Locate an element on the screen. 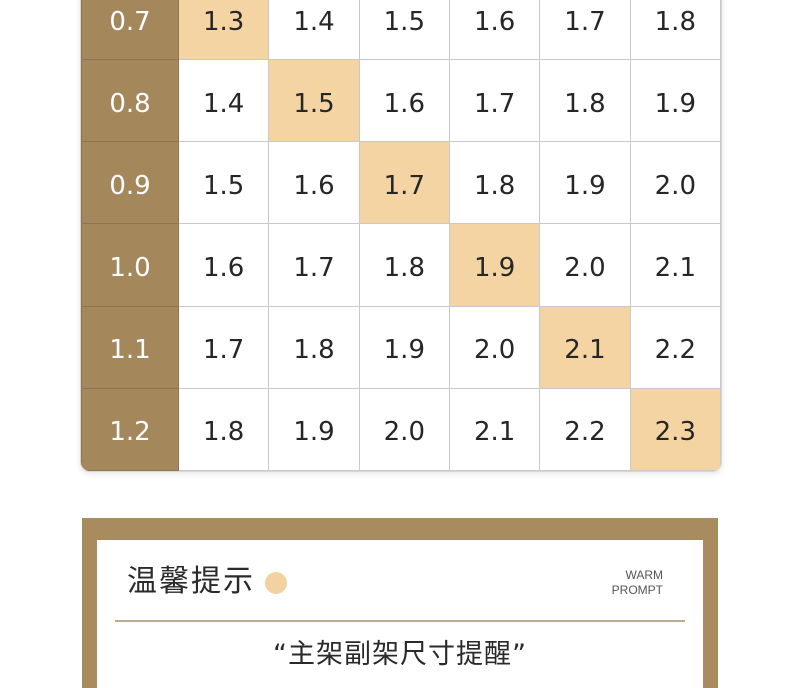  table-row: 1.1 1.7 1.8 1.9 2.0 2.1 2.2 is located at coordinates (401, 347).